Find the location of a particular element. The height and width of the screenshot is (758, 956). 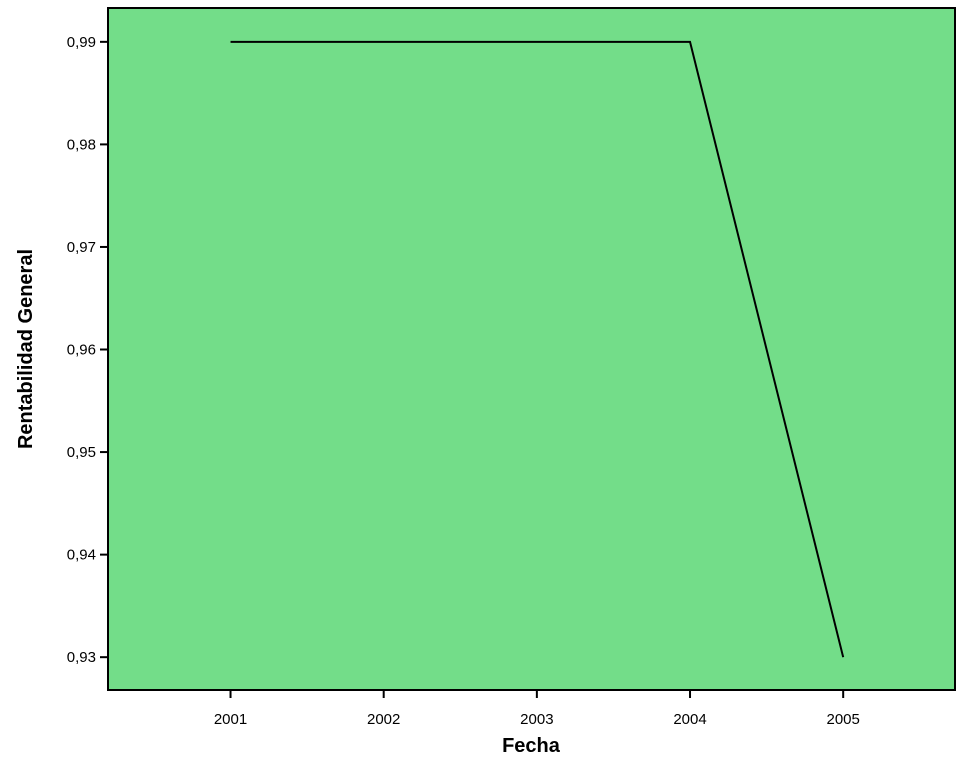

y-tick-label: 0,98 is located at coordinates (81, 144).